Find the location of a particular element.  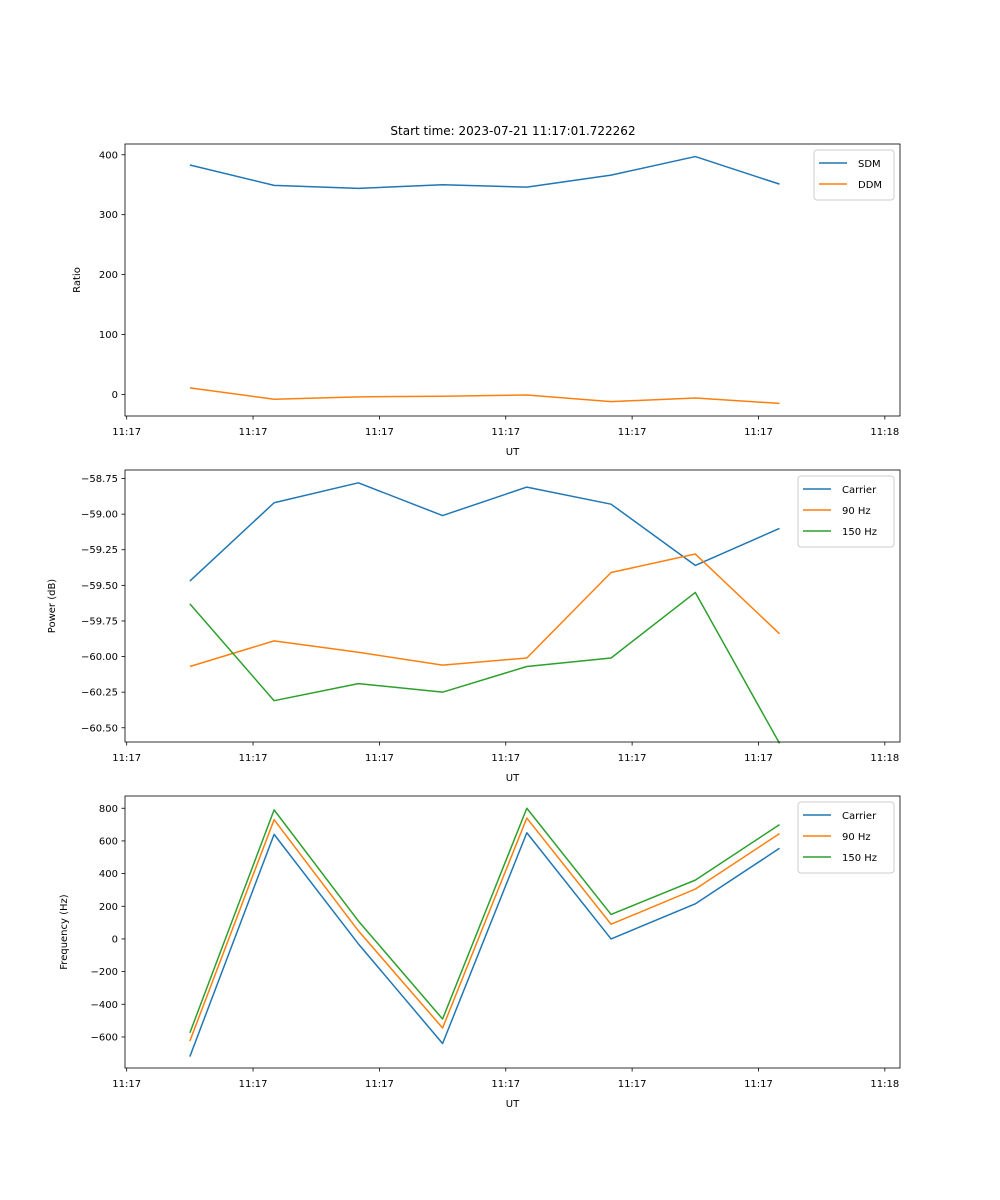

y-axis-label: Ratio is located at coordinates (77, 280).